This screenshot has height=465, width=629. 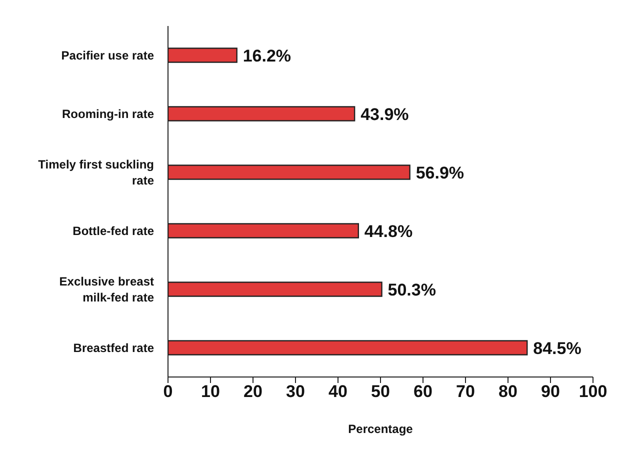 What do you see at coordinates (108, 113) in the screenshot?
I see `y-tick-label: Rooming-in rate` at bounding box center [108, 113].